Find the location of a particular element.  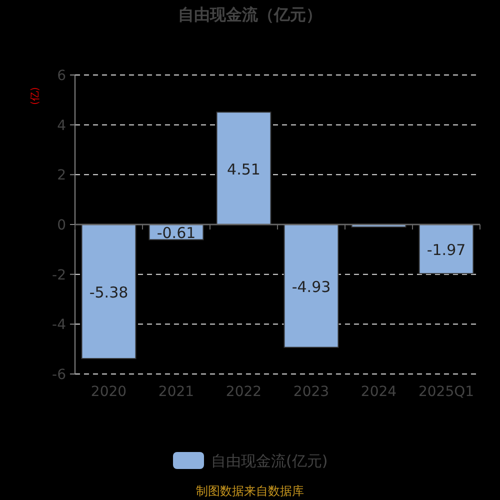

data-label: -1.97 is located at coordinates (446, 250).